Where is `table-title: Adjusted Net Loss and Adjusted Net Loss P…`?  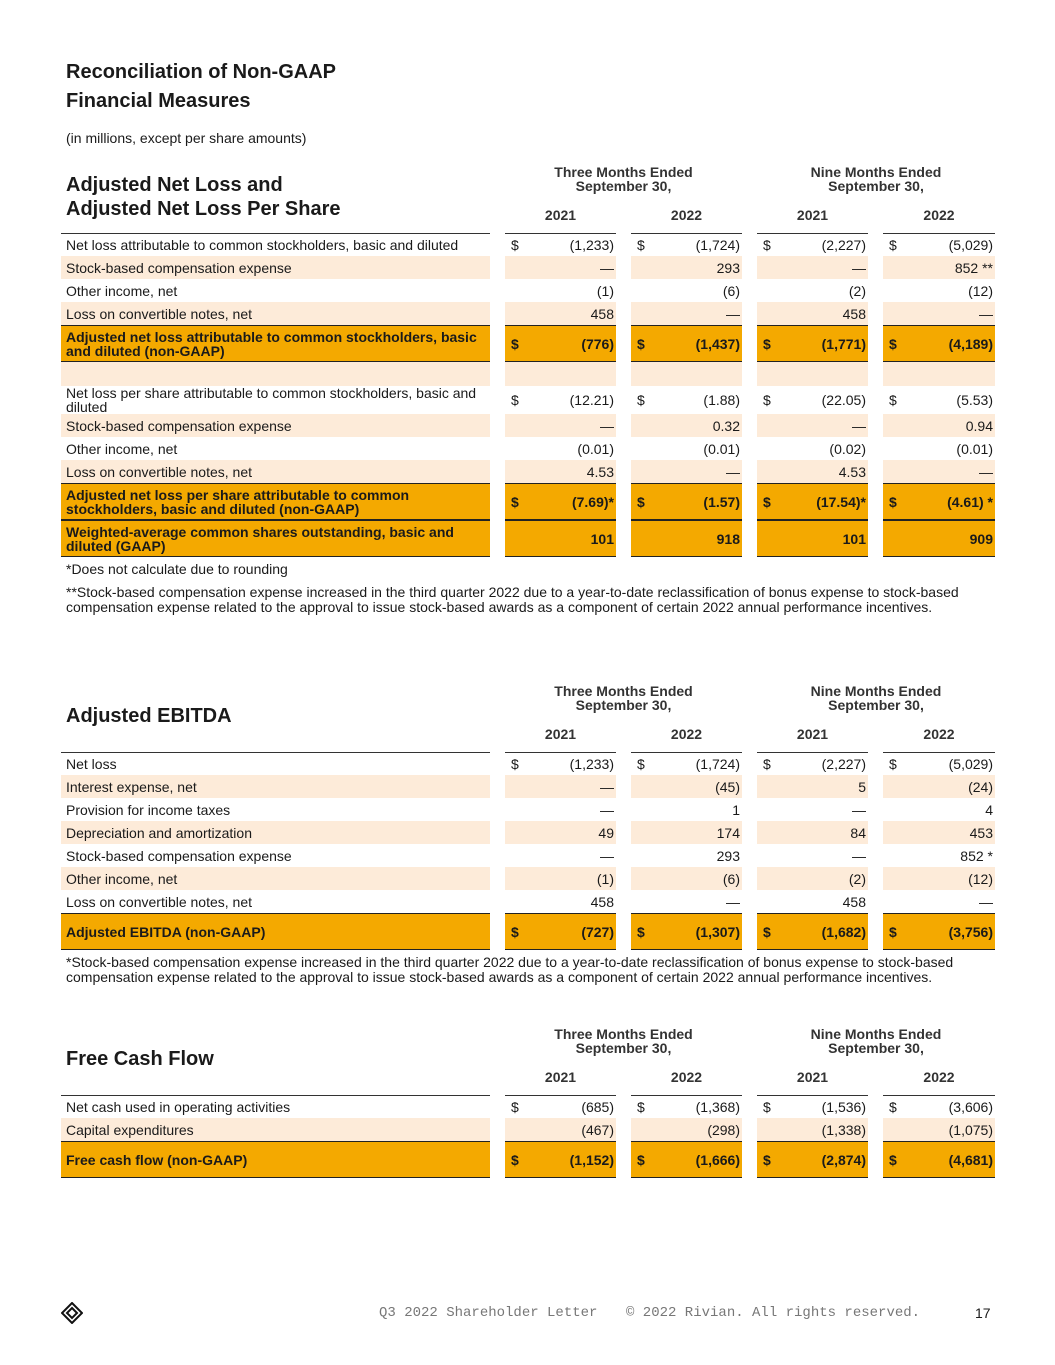
table-title: Adjusted Net Loss and Adjusted Net Loss P… is located at coordinates (275, 197).